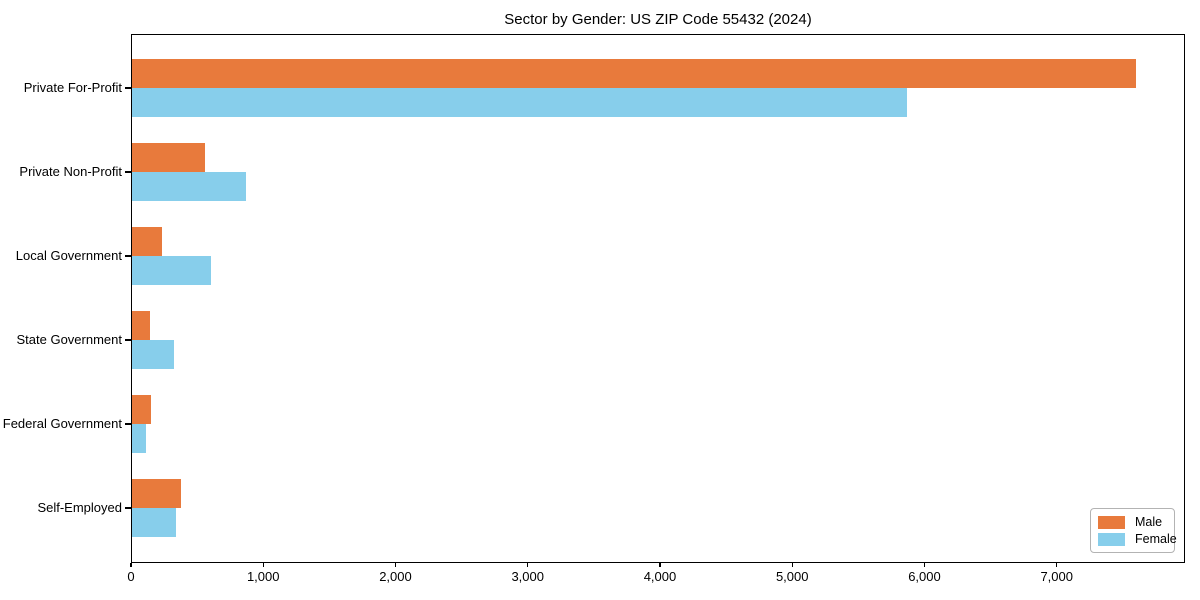  I want to click on y-axis-label: Local Government, so click(68, 255).